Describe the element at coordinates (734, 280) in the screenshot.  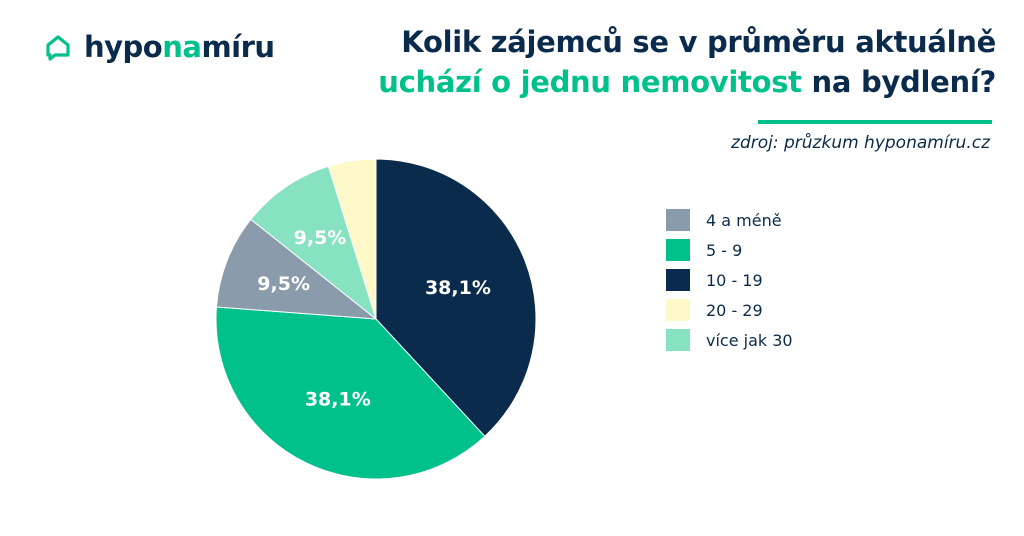
I see `legend-label-2: 10 - 19` at that location.